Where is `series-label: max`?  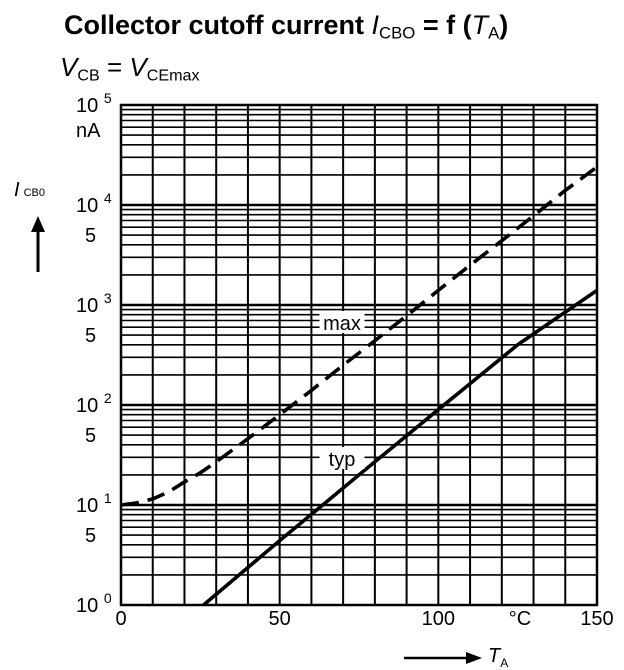 series-label: max is located at coordinates (342, 324).